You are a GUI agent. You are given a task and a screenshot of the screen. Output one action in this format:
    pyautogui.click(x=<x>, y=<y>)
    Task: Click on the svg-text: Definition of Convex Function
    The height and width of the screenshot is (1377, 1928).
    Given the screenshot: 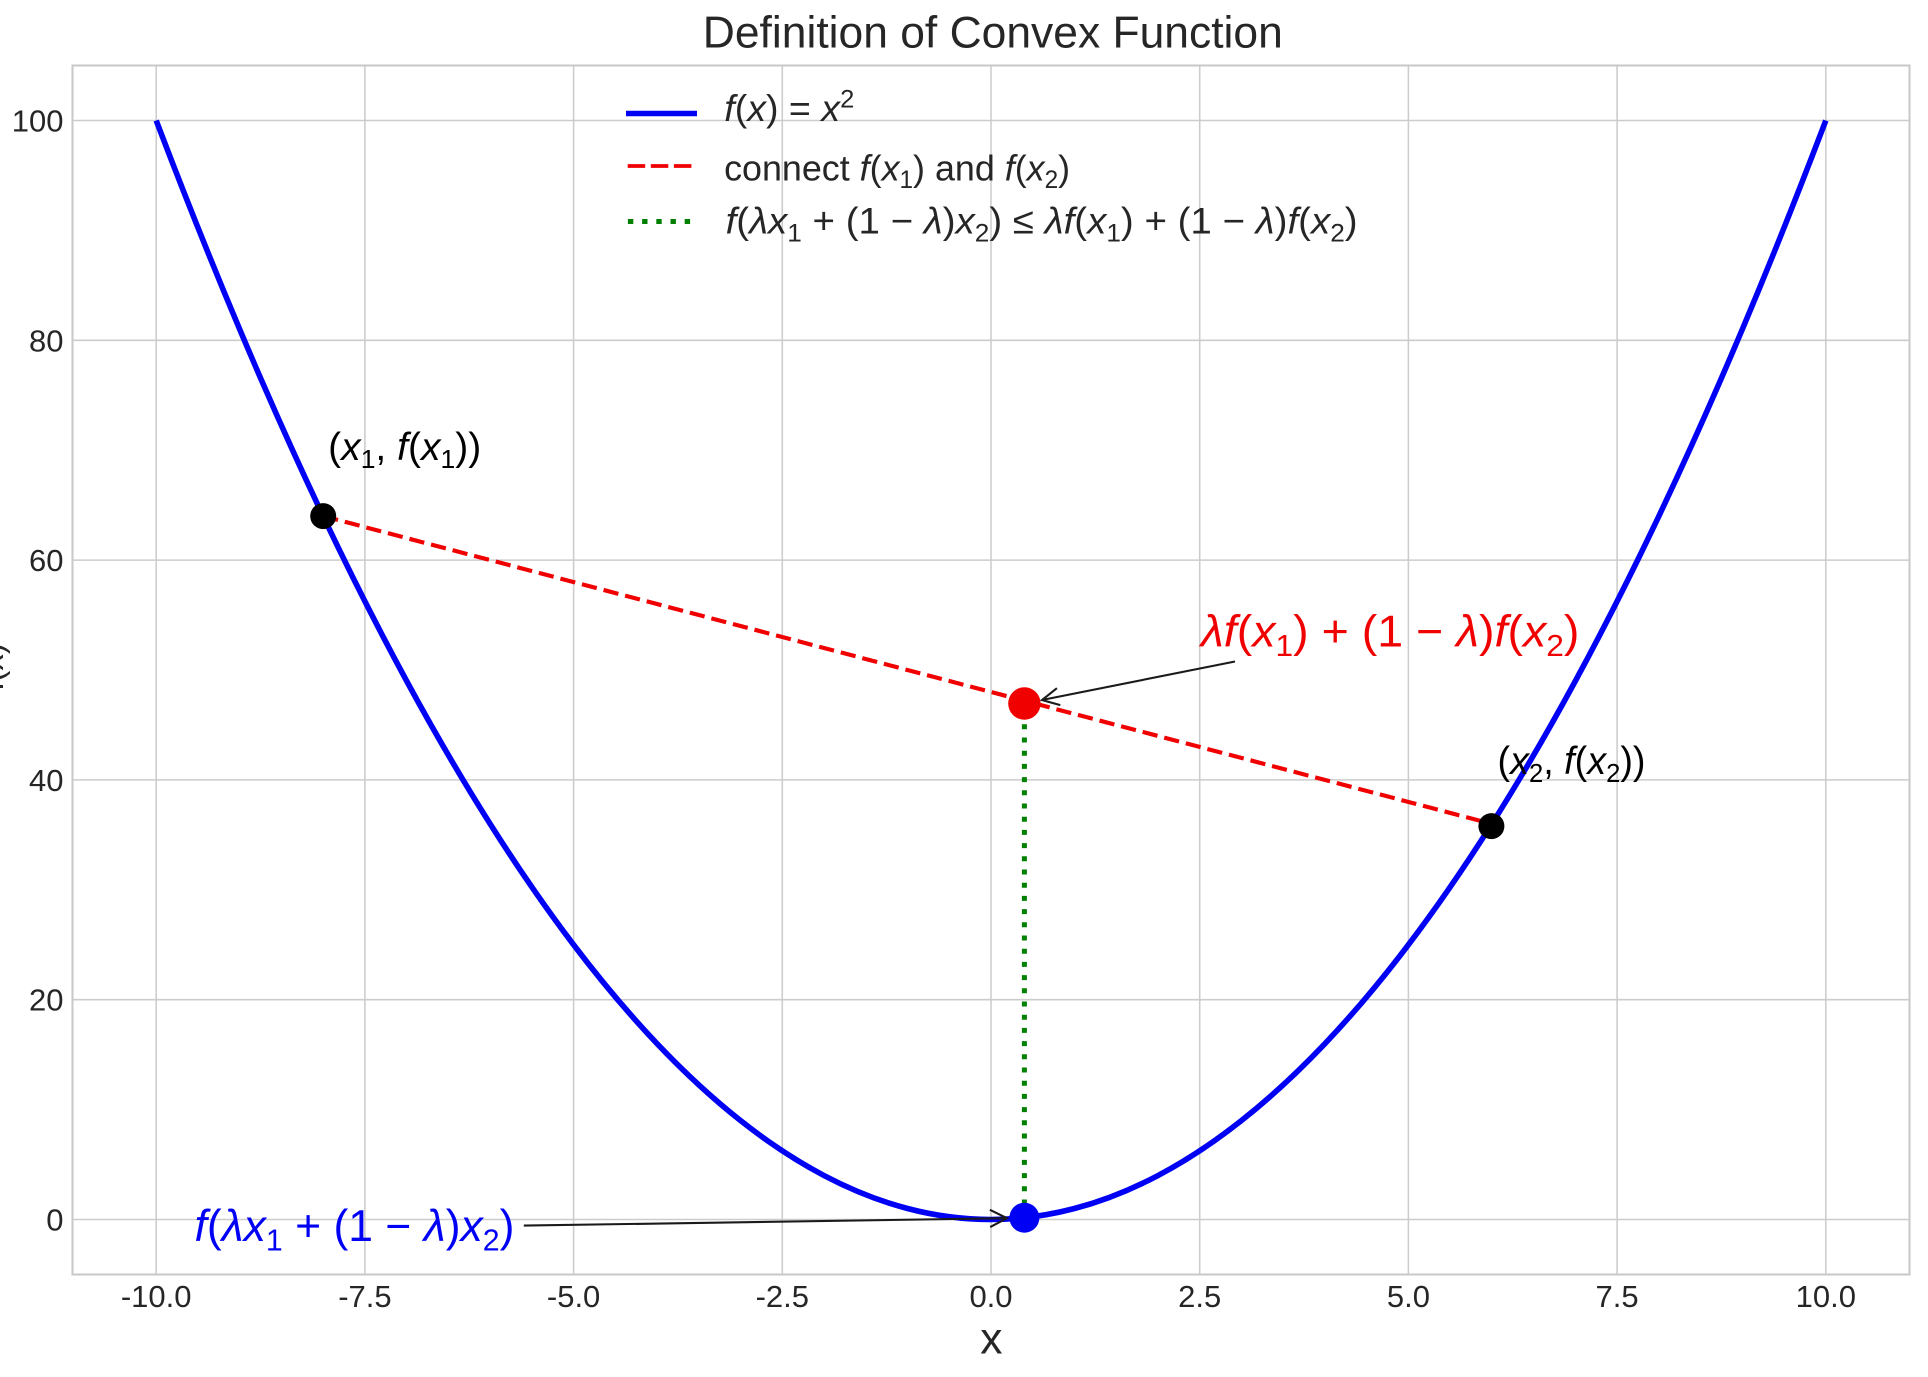 What is the action you would take?
    pyautogui.click(x=993, y=32)
    